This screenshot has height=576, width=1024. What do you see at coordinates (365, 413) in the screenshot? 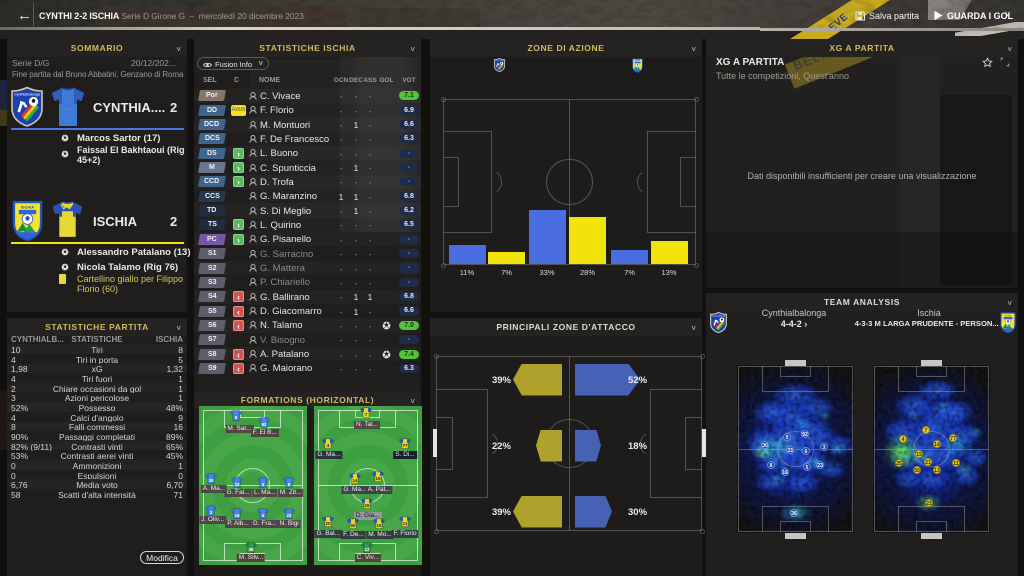
I see `svg-text: 7` at bounding box center [365, 413].